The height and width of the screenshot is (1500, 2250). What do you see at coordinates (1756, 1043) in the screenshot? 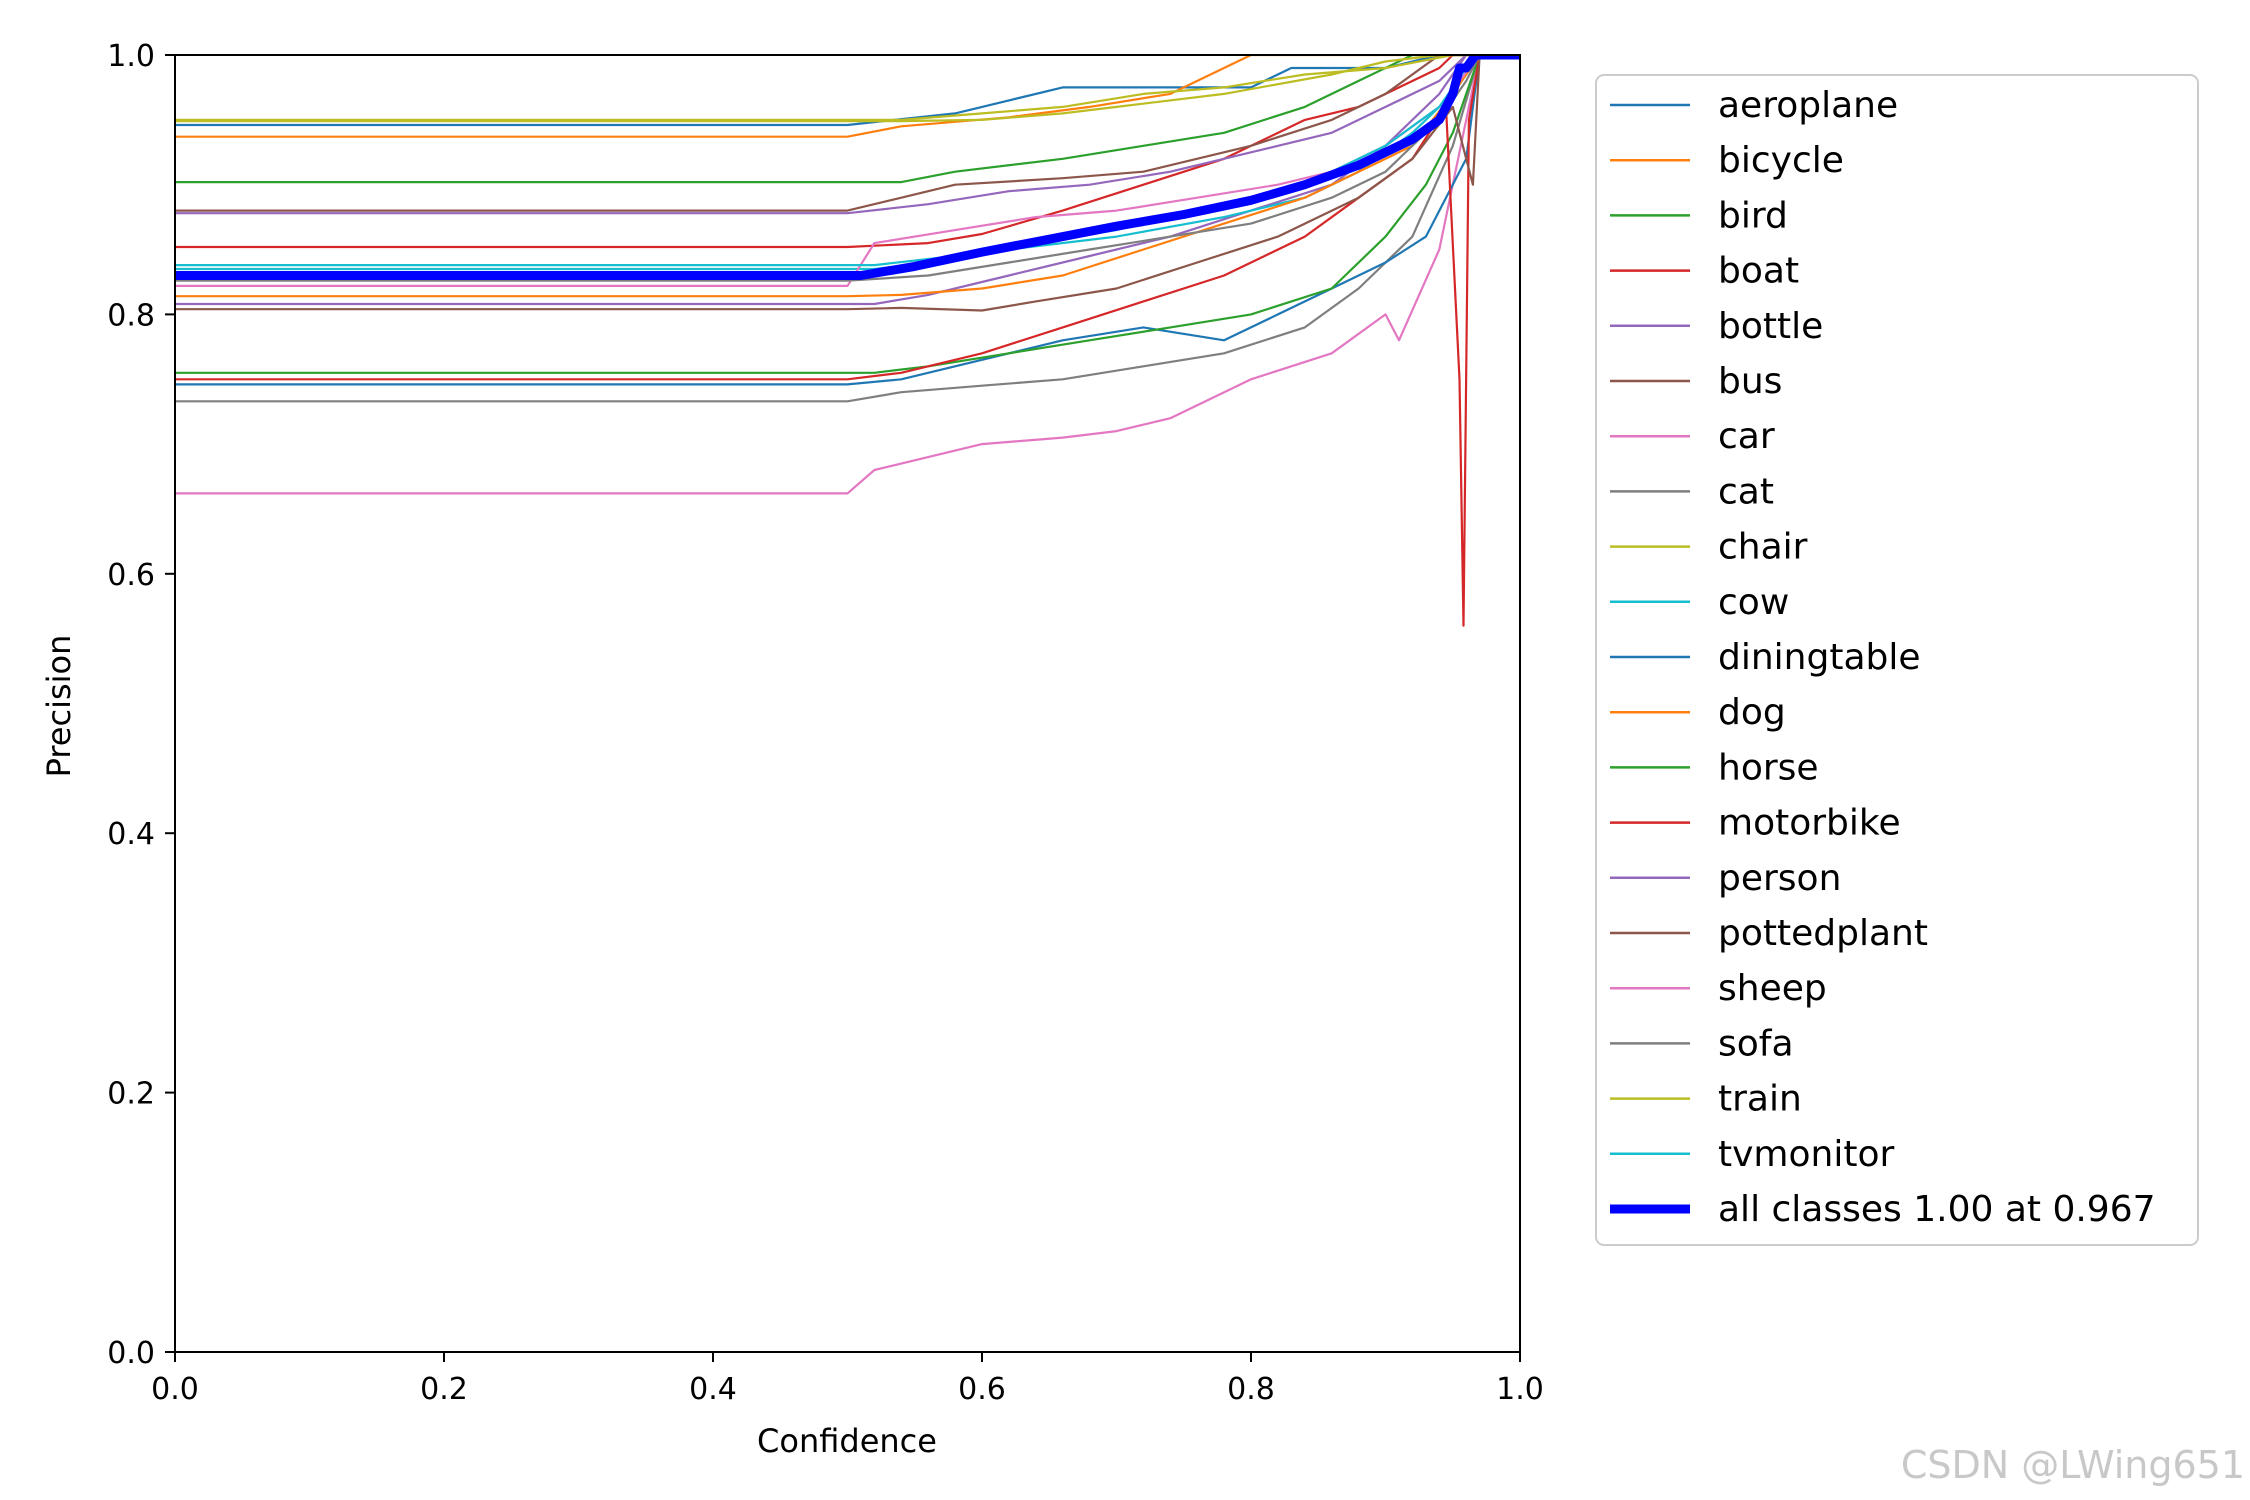
I see `legend-label-sofa: sofa` at bounding box center [1756, 1043].